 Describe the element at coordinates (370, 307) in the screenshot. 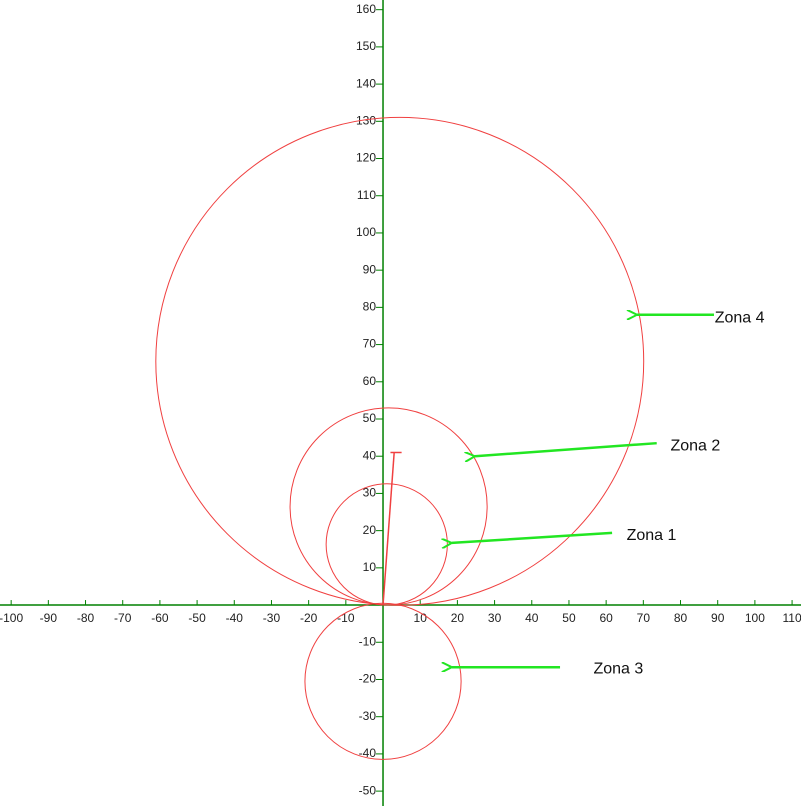

I see `y-tick-label: 80` at that location.